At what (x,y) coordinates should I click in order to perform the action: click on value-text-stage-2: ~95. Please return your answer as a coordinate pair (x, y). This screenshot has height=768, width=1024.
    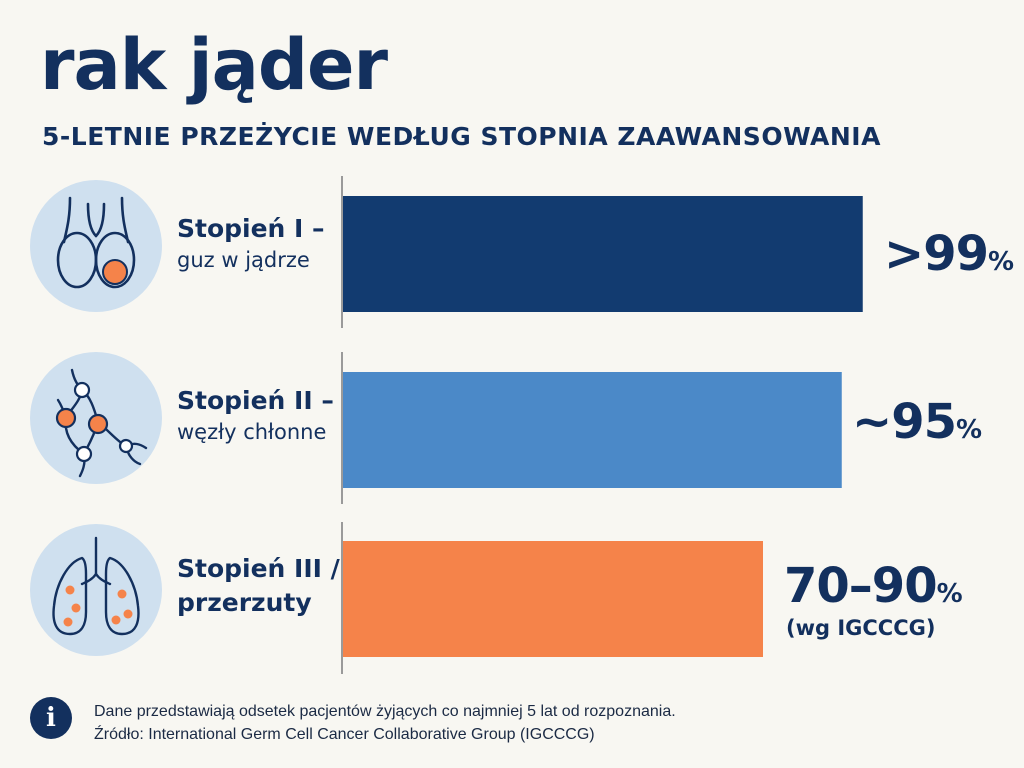
    Looking at the image, I should click on (904, 422).